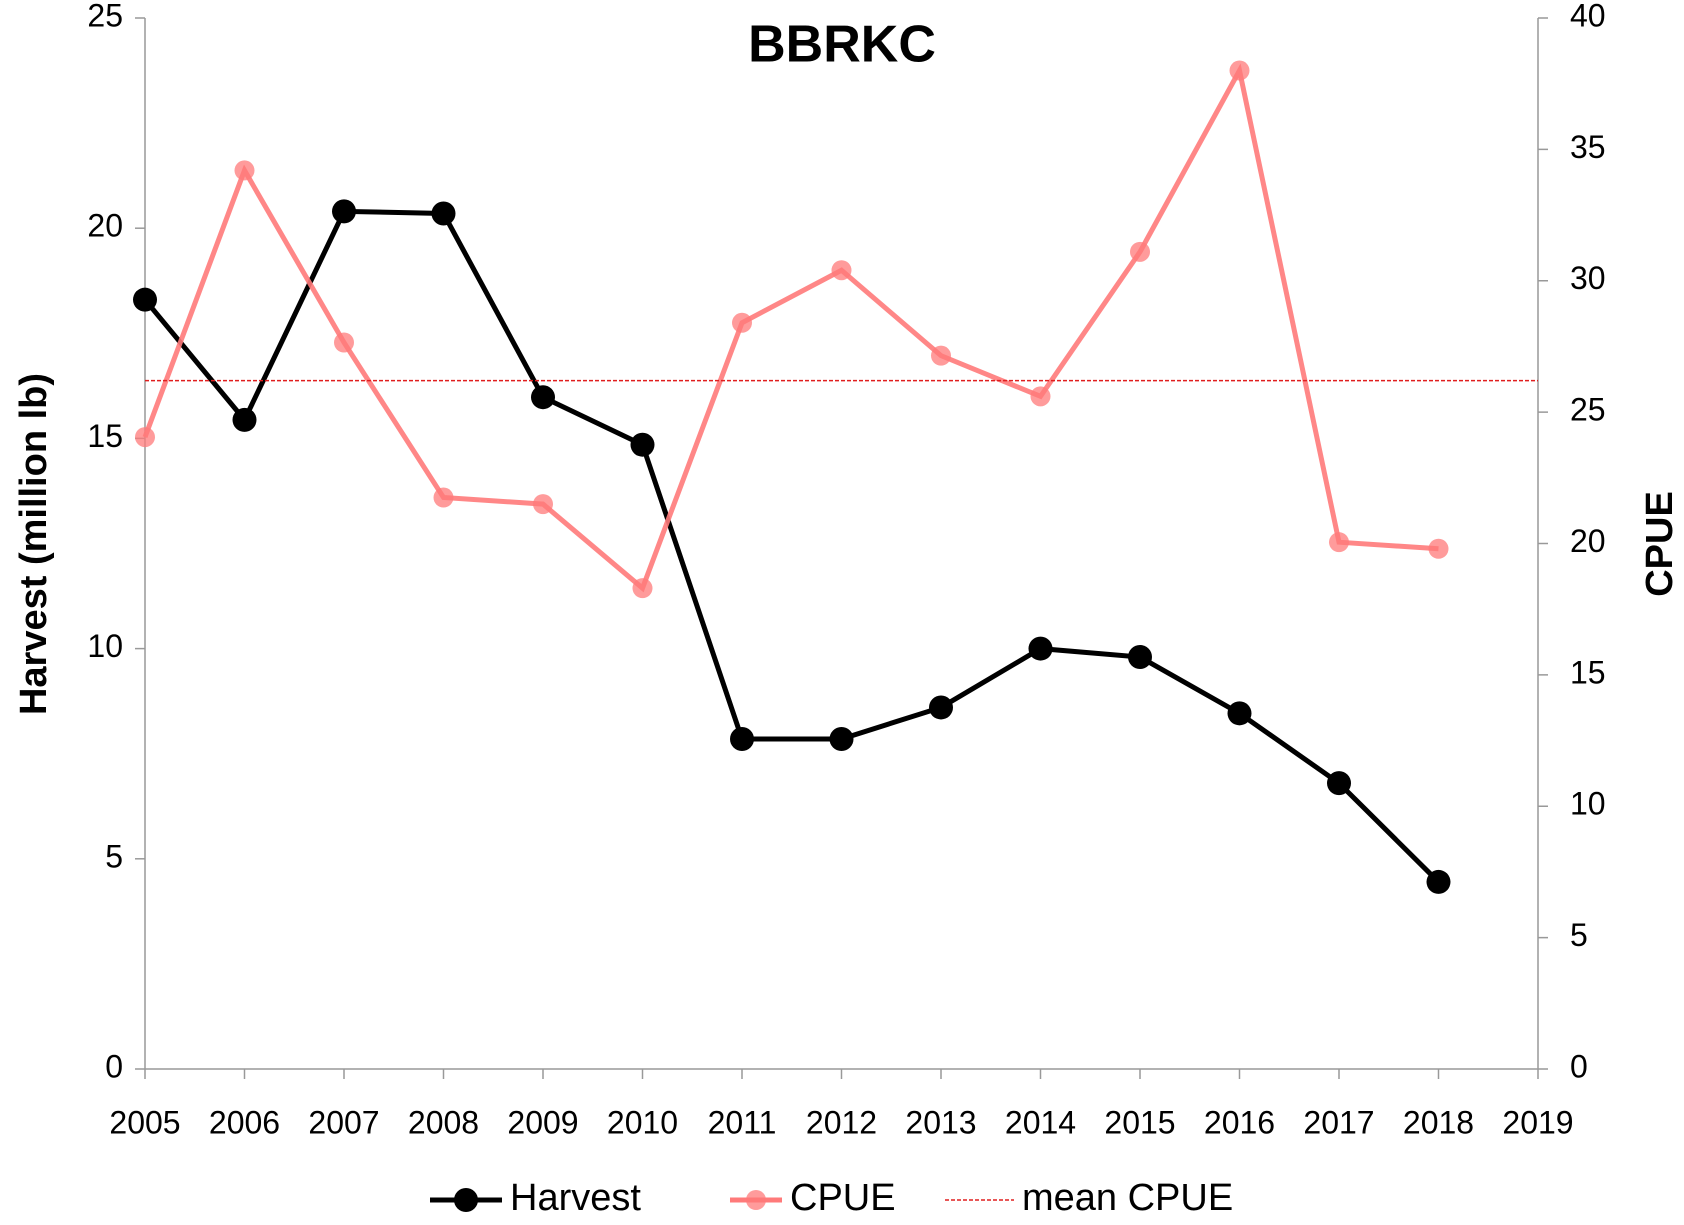 This screenshot has width=1684, height=1225. I want to click on x-tick-label: 2016, so click(1239, 1122).